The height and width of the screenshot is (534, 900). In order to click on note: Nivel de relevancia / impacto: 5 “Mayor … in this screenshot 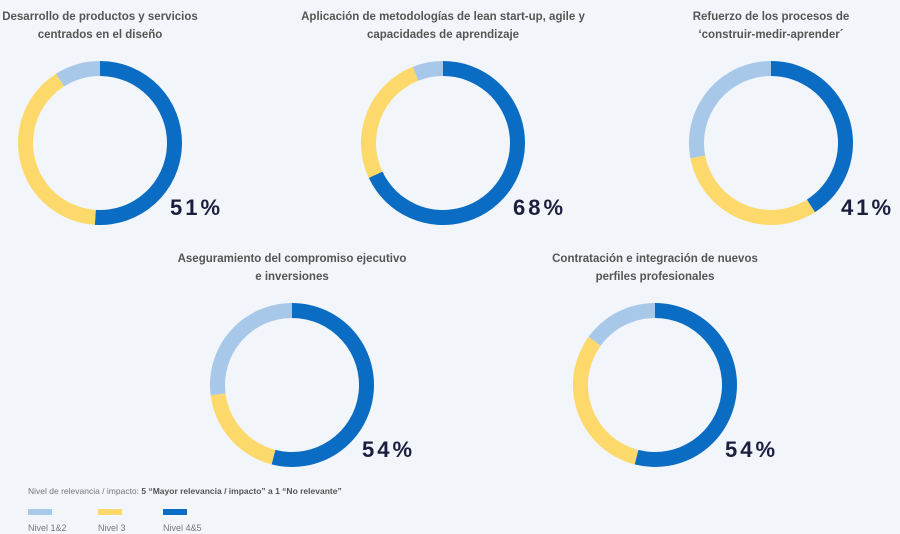, I will do `click(185, 491)`.